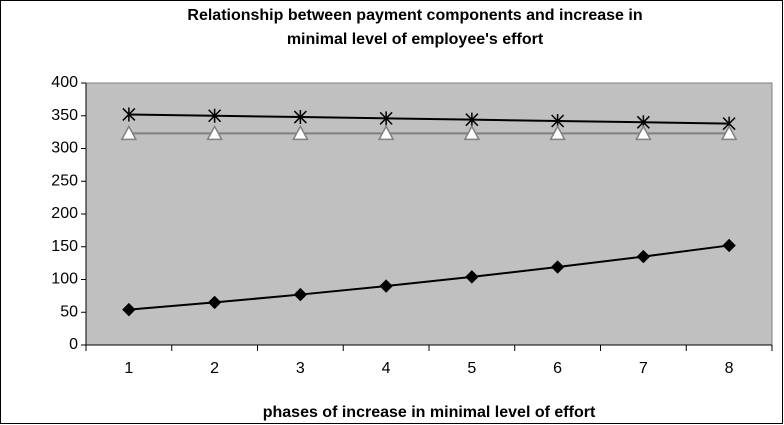  What do you see at coordinates (73, 344) in the screenshot?
I see `y-tick-label: 0` at bounding box center [73, 344].